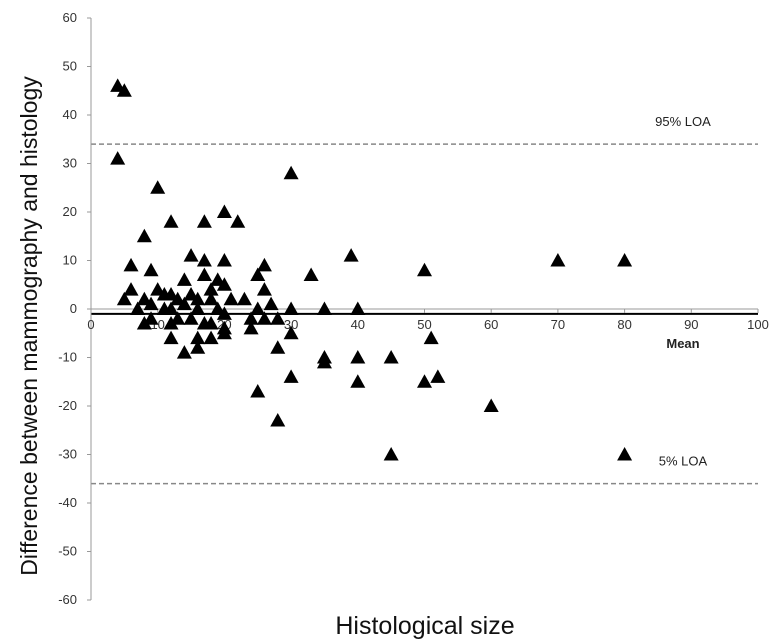 This screenshot has height=643, width=772. Describe the element at coordinates (70, 66) in the screenshot. I see `y-tick-label: 50` at that location.